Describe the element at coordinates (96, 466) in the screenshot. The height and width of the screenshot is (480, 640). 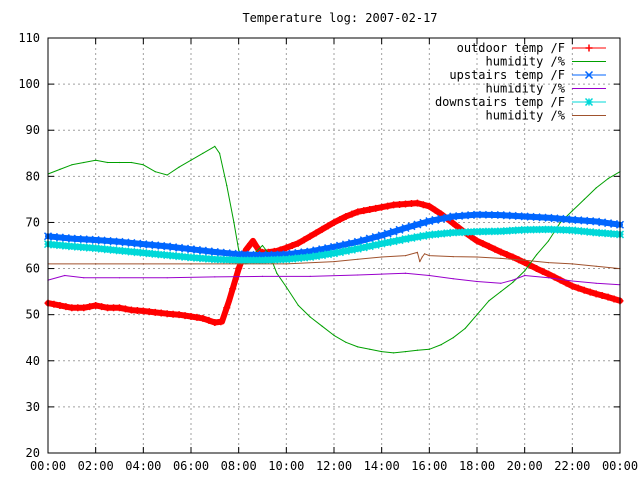
I see `x-tick-label: 02:00` at that location.